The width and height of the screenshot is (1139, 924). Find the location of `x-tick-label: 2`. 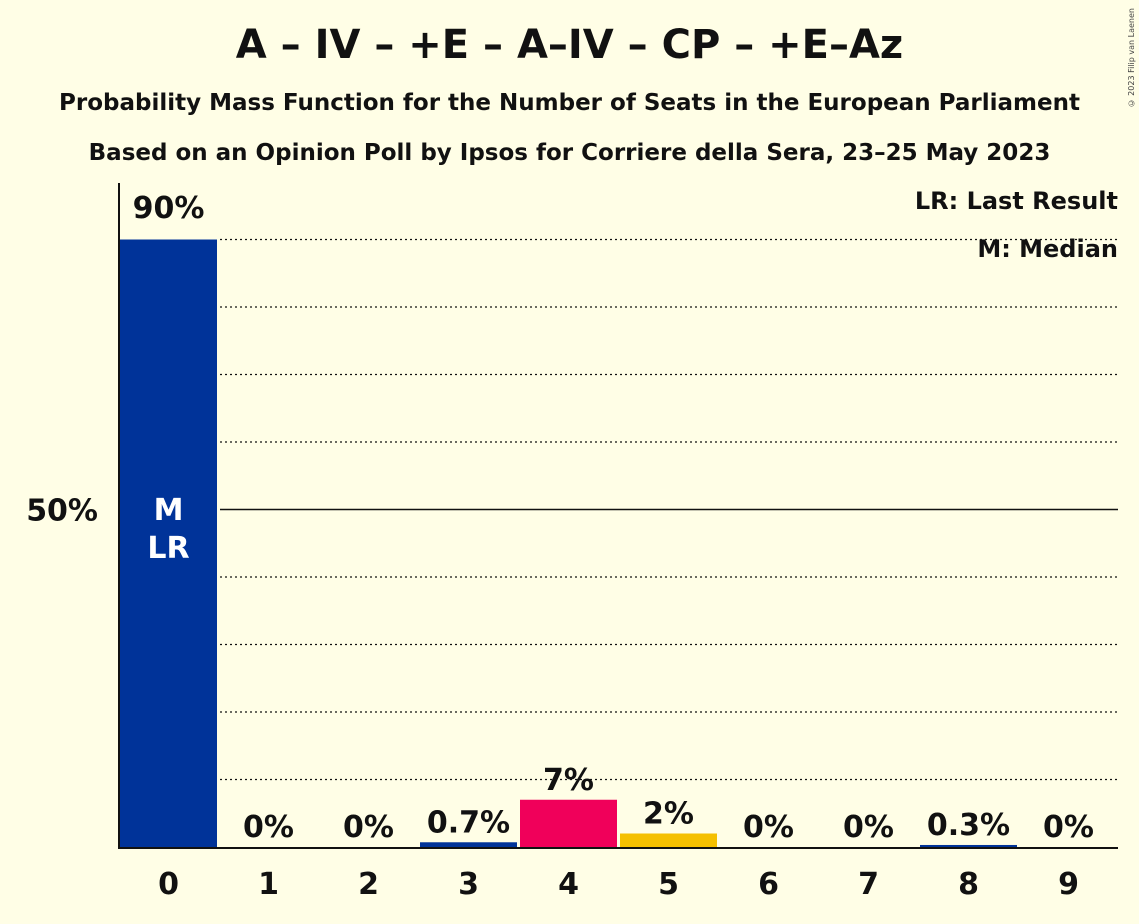

x-tick-label: 2 is located at coordinates (368, 884).